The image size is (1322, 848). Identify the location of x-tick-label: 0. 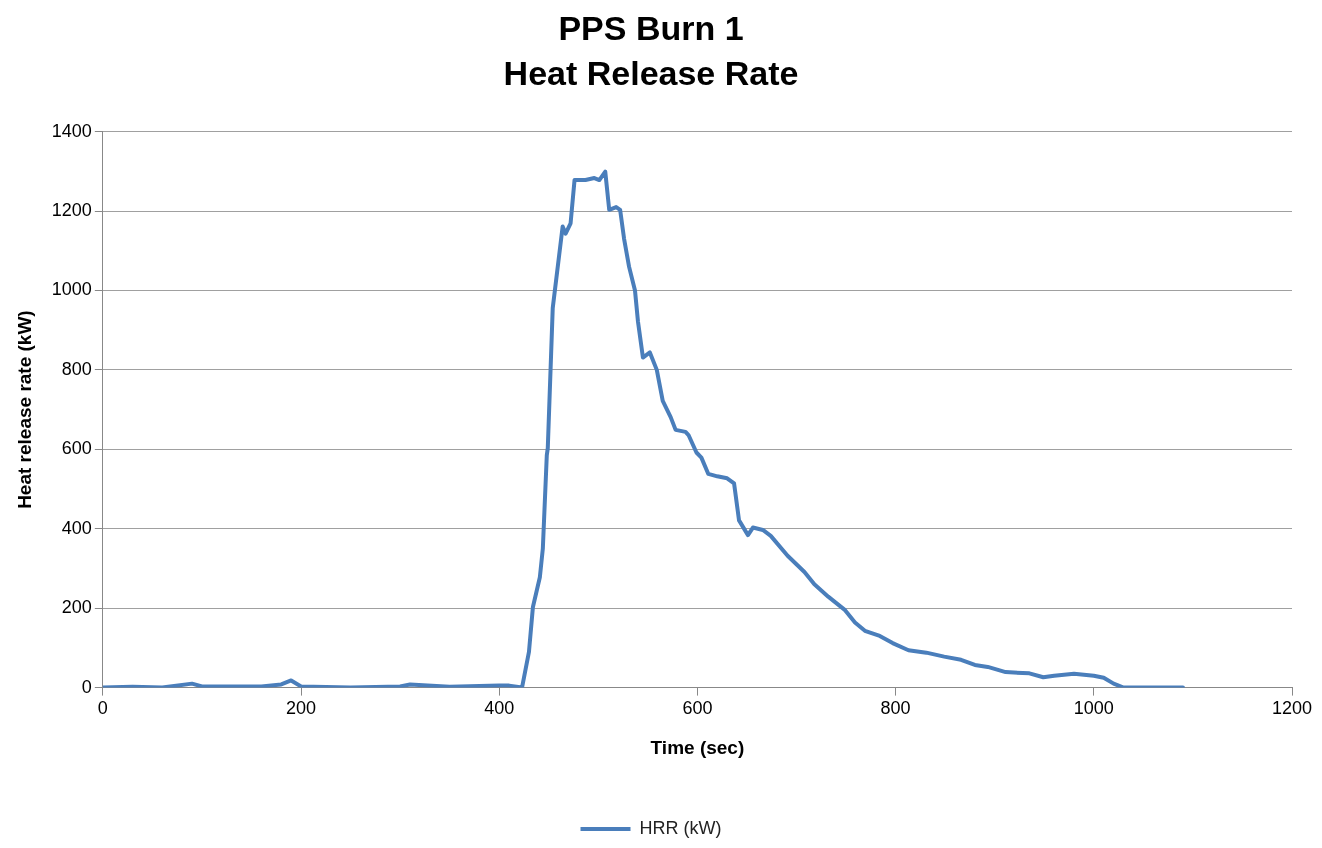
(102, 708).